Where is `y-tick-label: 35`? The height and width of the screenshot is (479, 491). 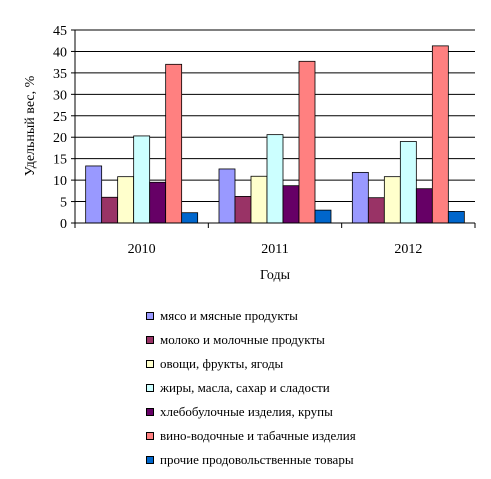
y-tick-label: 35 is located at coordinates (60, 74).